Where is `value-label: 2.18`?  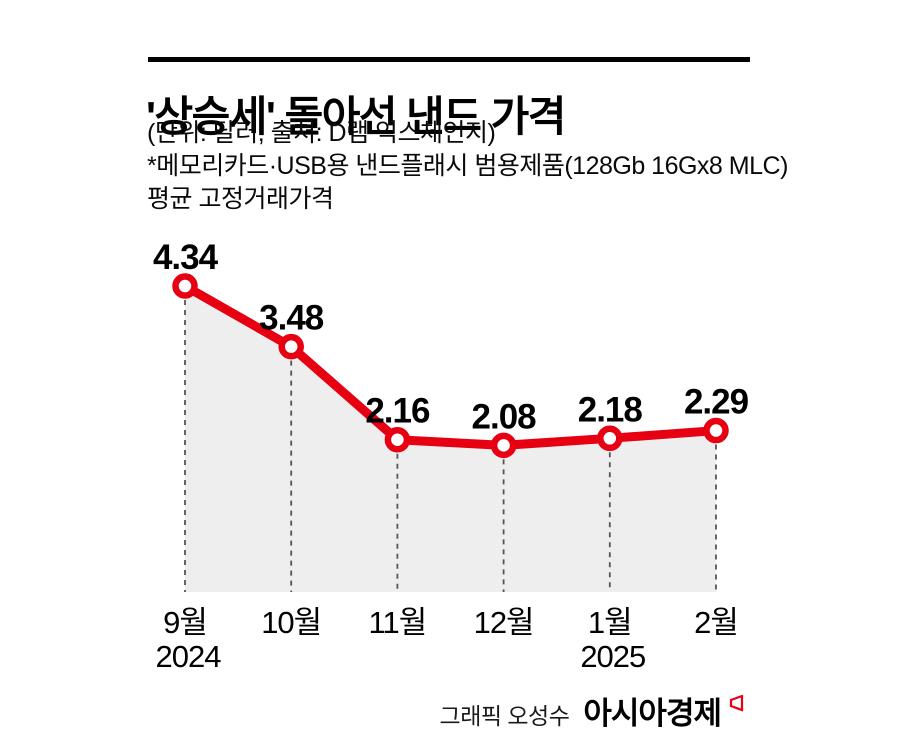 value-label: 2.18 is located at coordinates (610, 409).